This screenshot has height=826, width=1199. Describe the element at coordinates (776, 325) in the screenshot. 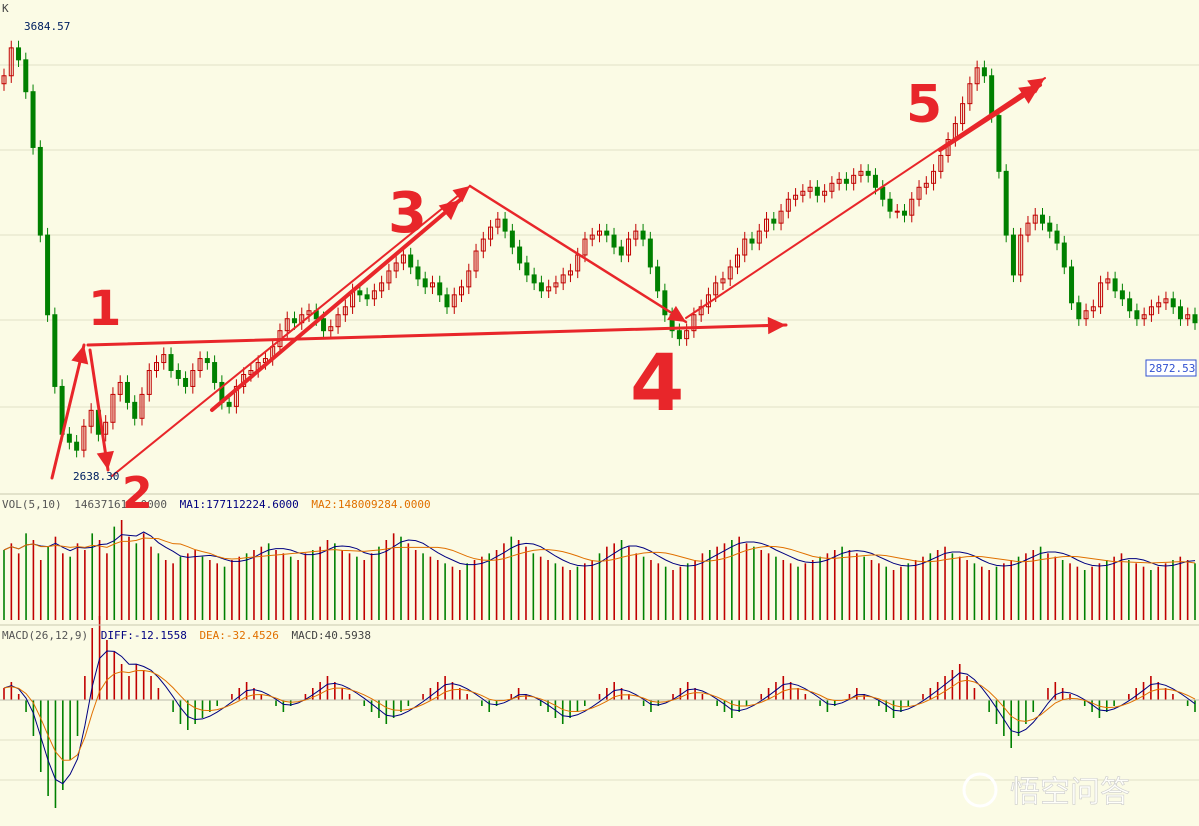

I see `trendline-arrow-head` at that location.